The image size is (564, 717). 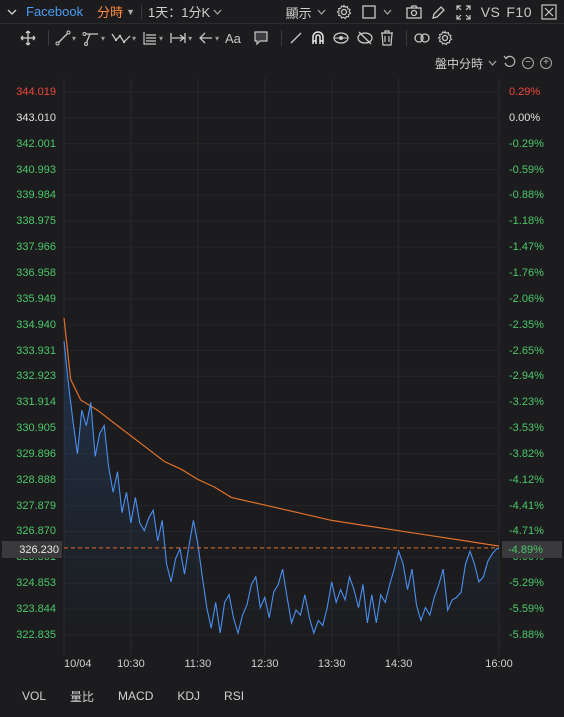 I want to click on time-tick-label: 11:30, so click(x=198, y=664).